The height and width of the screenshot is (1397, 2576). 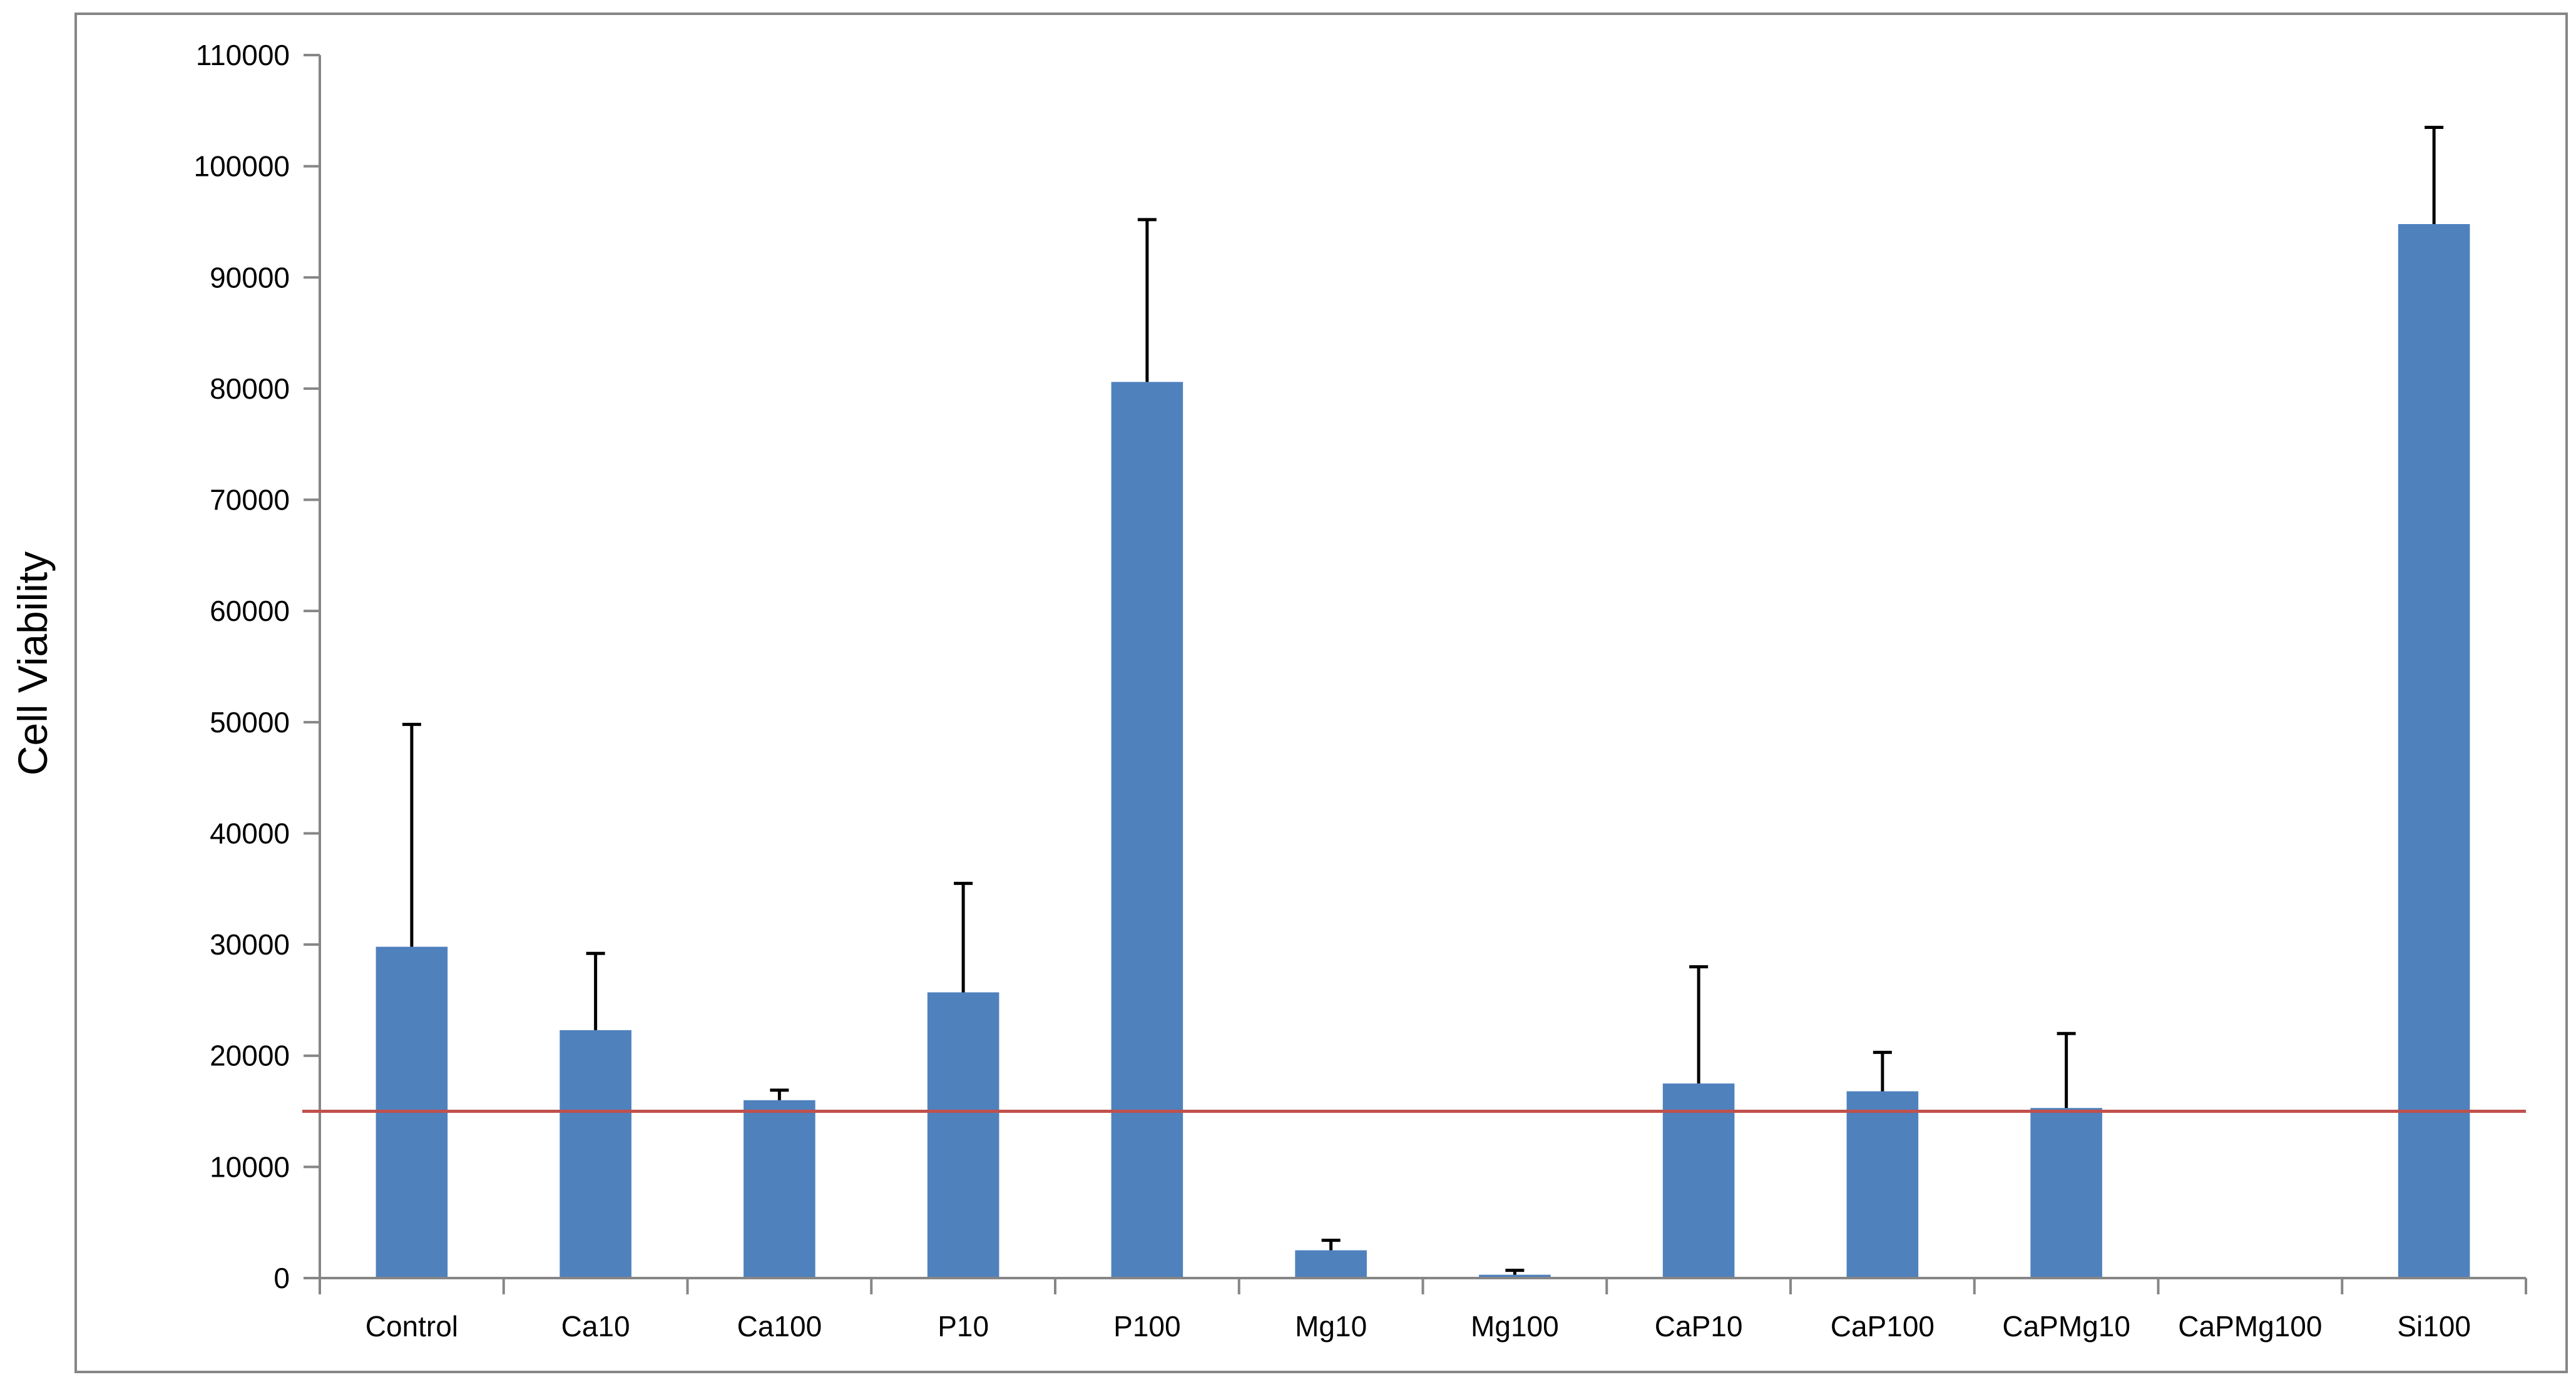 What do you see at coordinates (32, 663) in the screenshot?
I see `y-axis-title: Cell Viability` at bounding box center [32, 663].